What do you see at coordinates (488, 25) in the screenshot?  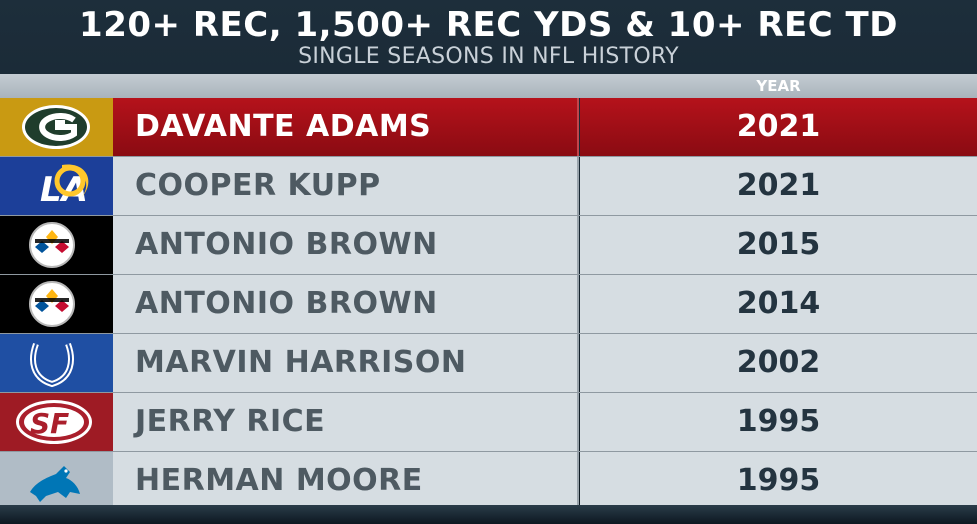 I see `graphic-title: 120+ REC, 1,500+ REC YDS & 10+ REC TD` at bounding box center [488, 25].